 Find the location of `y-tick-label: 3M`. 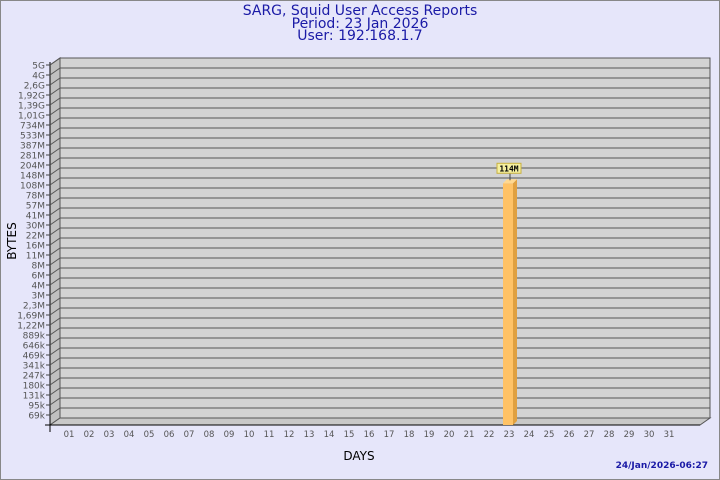

y-tick-label: 3M is located at coordinates (39, 297).